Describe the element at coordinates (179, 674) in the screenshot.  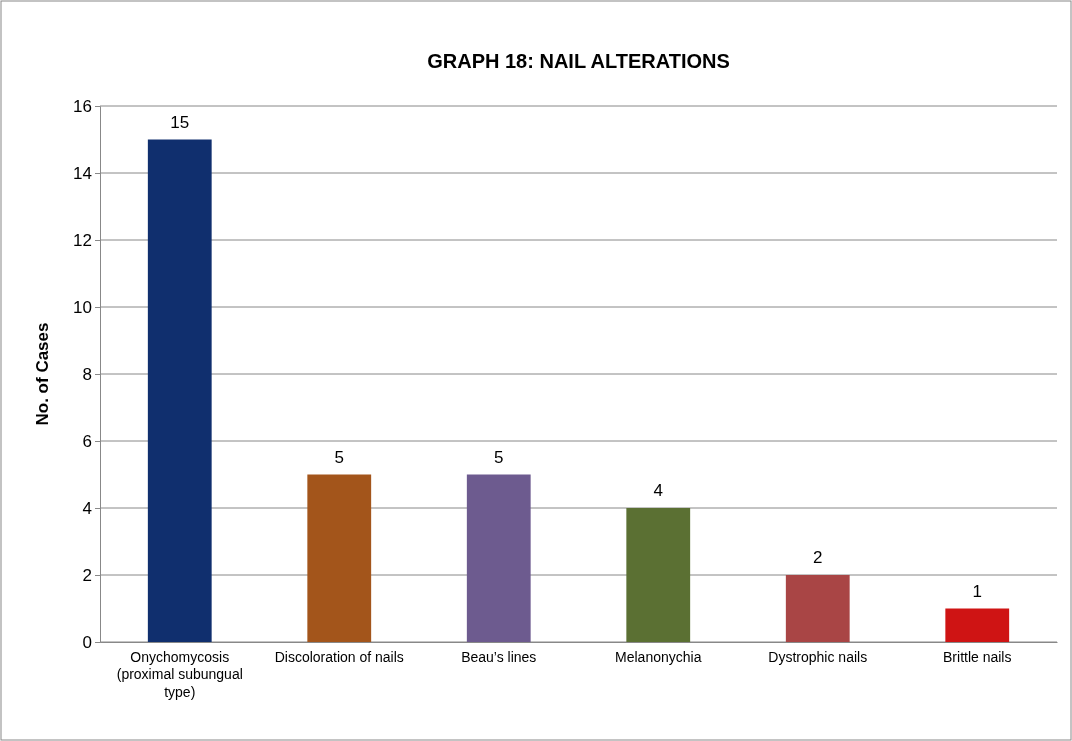
I see `x-tick-label: Onychomycosis (proximal subungual type)` at that location.